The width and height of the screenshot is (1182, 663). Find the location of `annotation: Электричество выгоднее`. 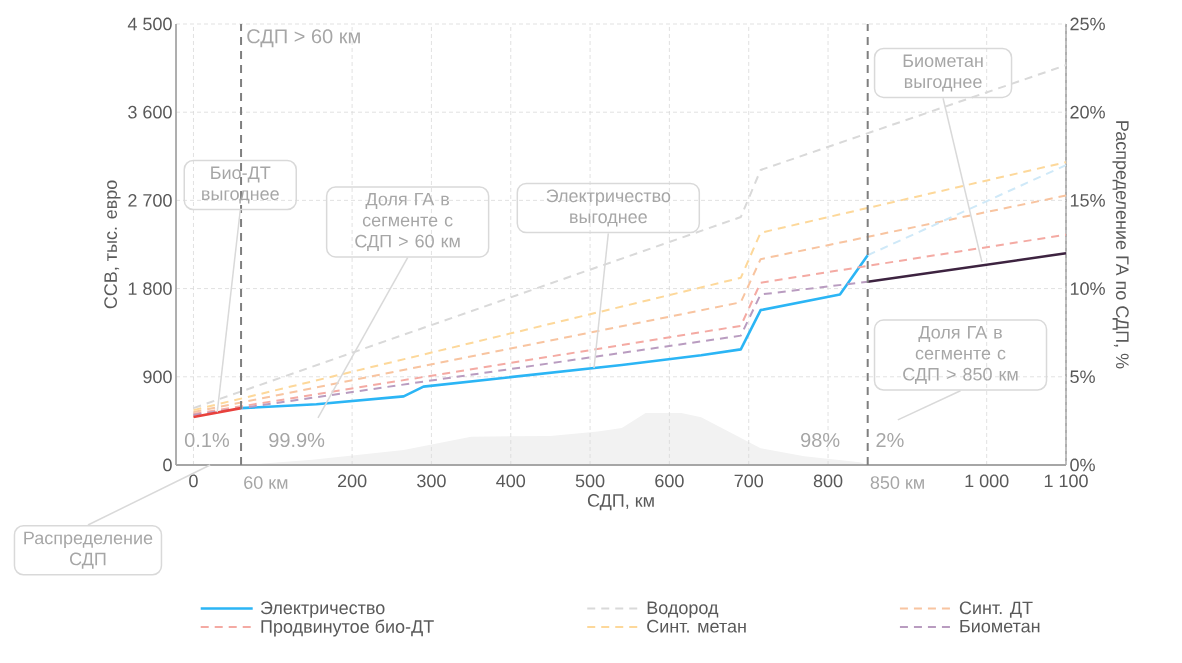

annotation: Электричество выгоднее is located at coordinates (608, 208).